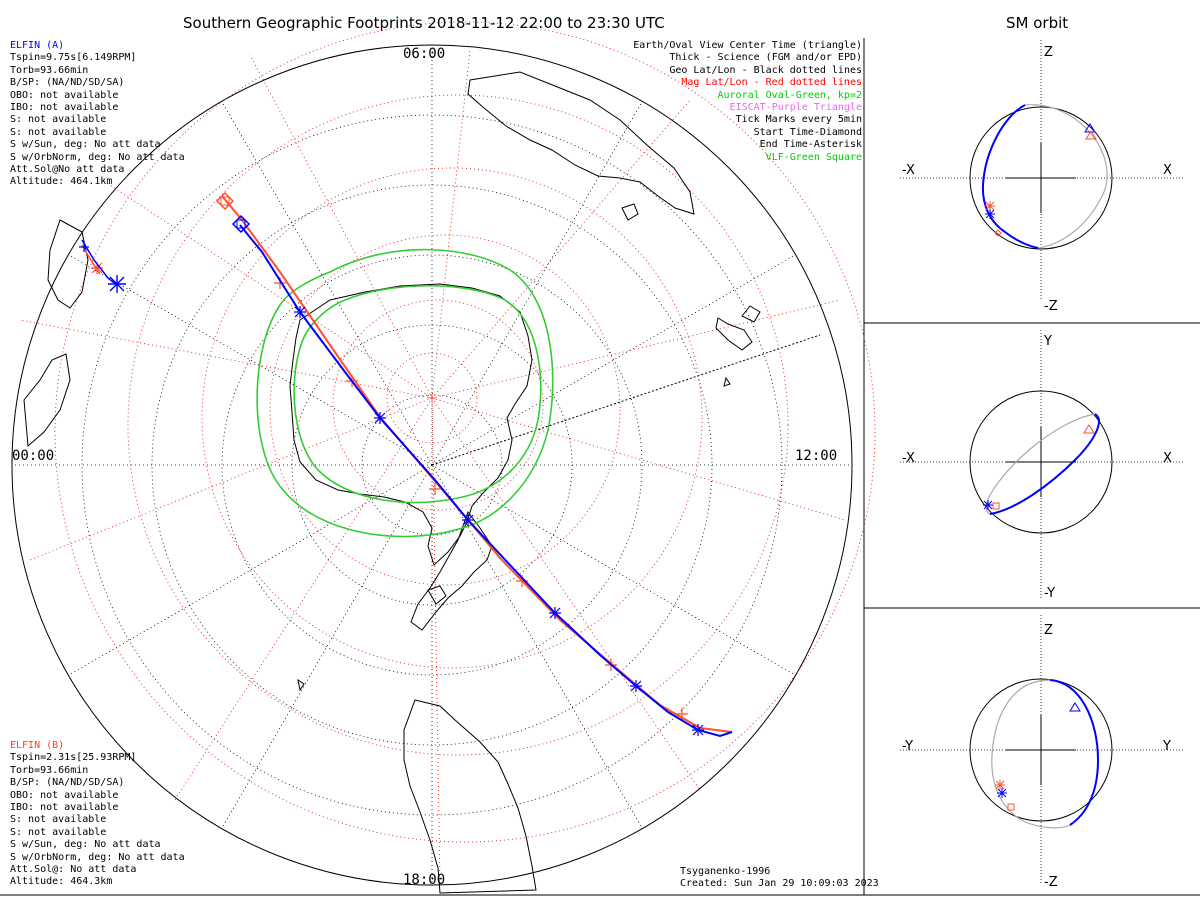 This screenshot has width=1200, height=900. What do you see at coordinates (813, 157) in the screenshot?
I see `legend-entry: VLF-Green Square` at bounding box center [813, 157].